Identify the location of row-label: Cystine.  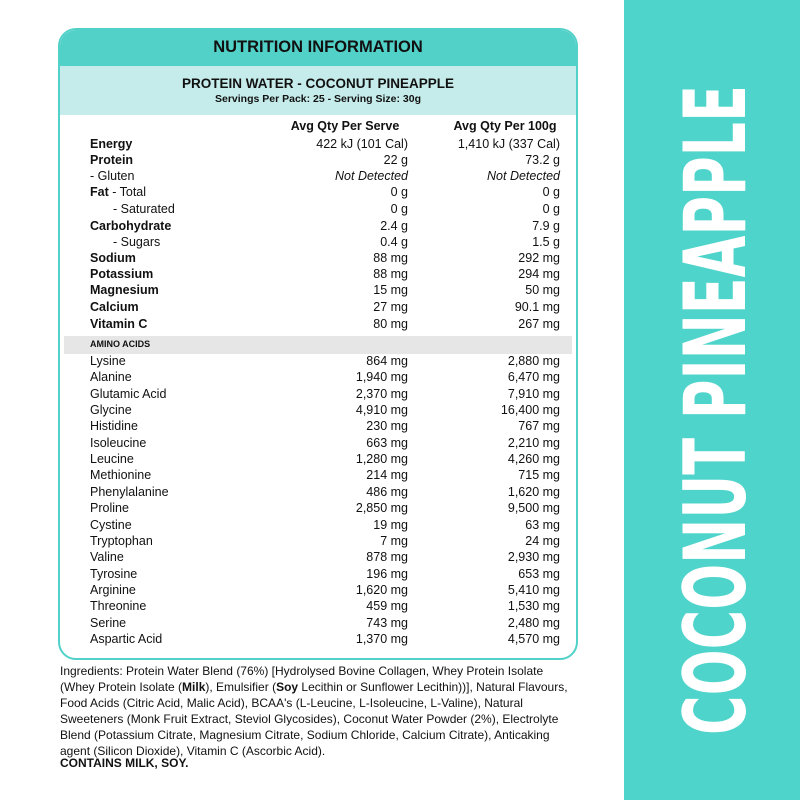
(111, 524).